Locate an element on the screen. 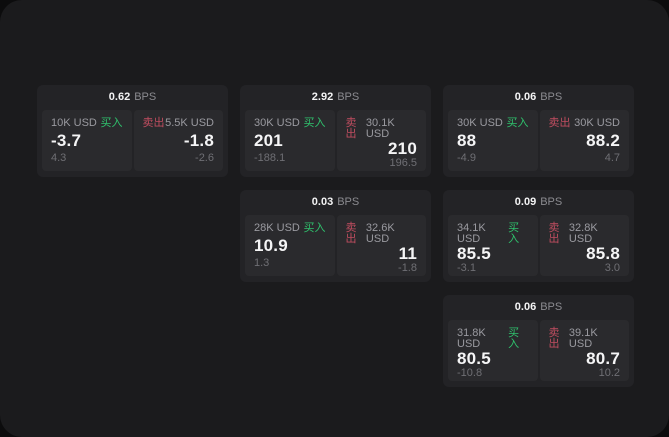 The height and width of the screenshot is (437, 669). sell-size: 39.1K USD is located at coordinates (583, 338).